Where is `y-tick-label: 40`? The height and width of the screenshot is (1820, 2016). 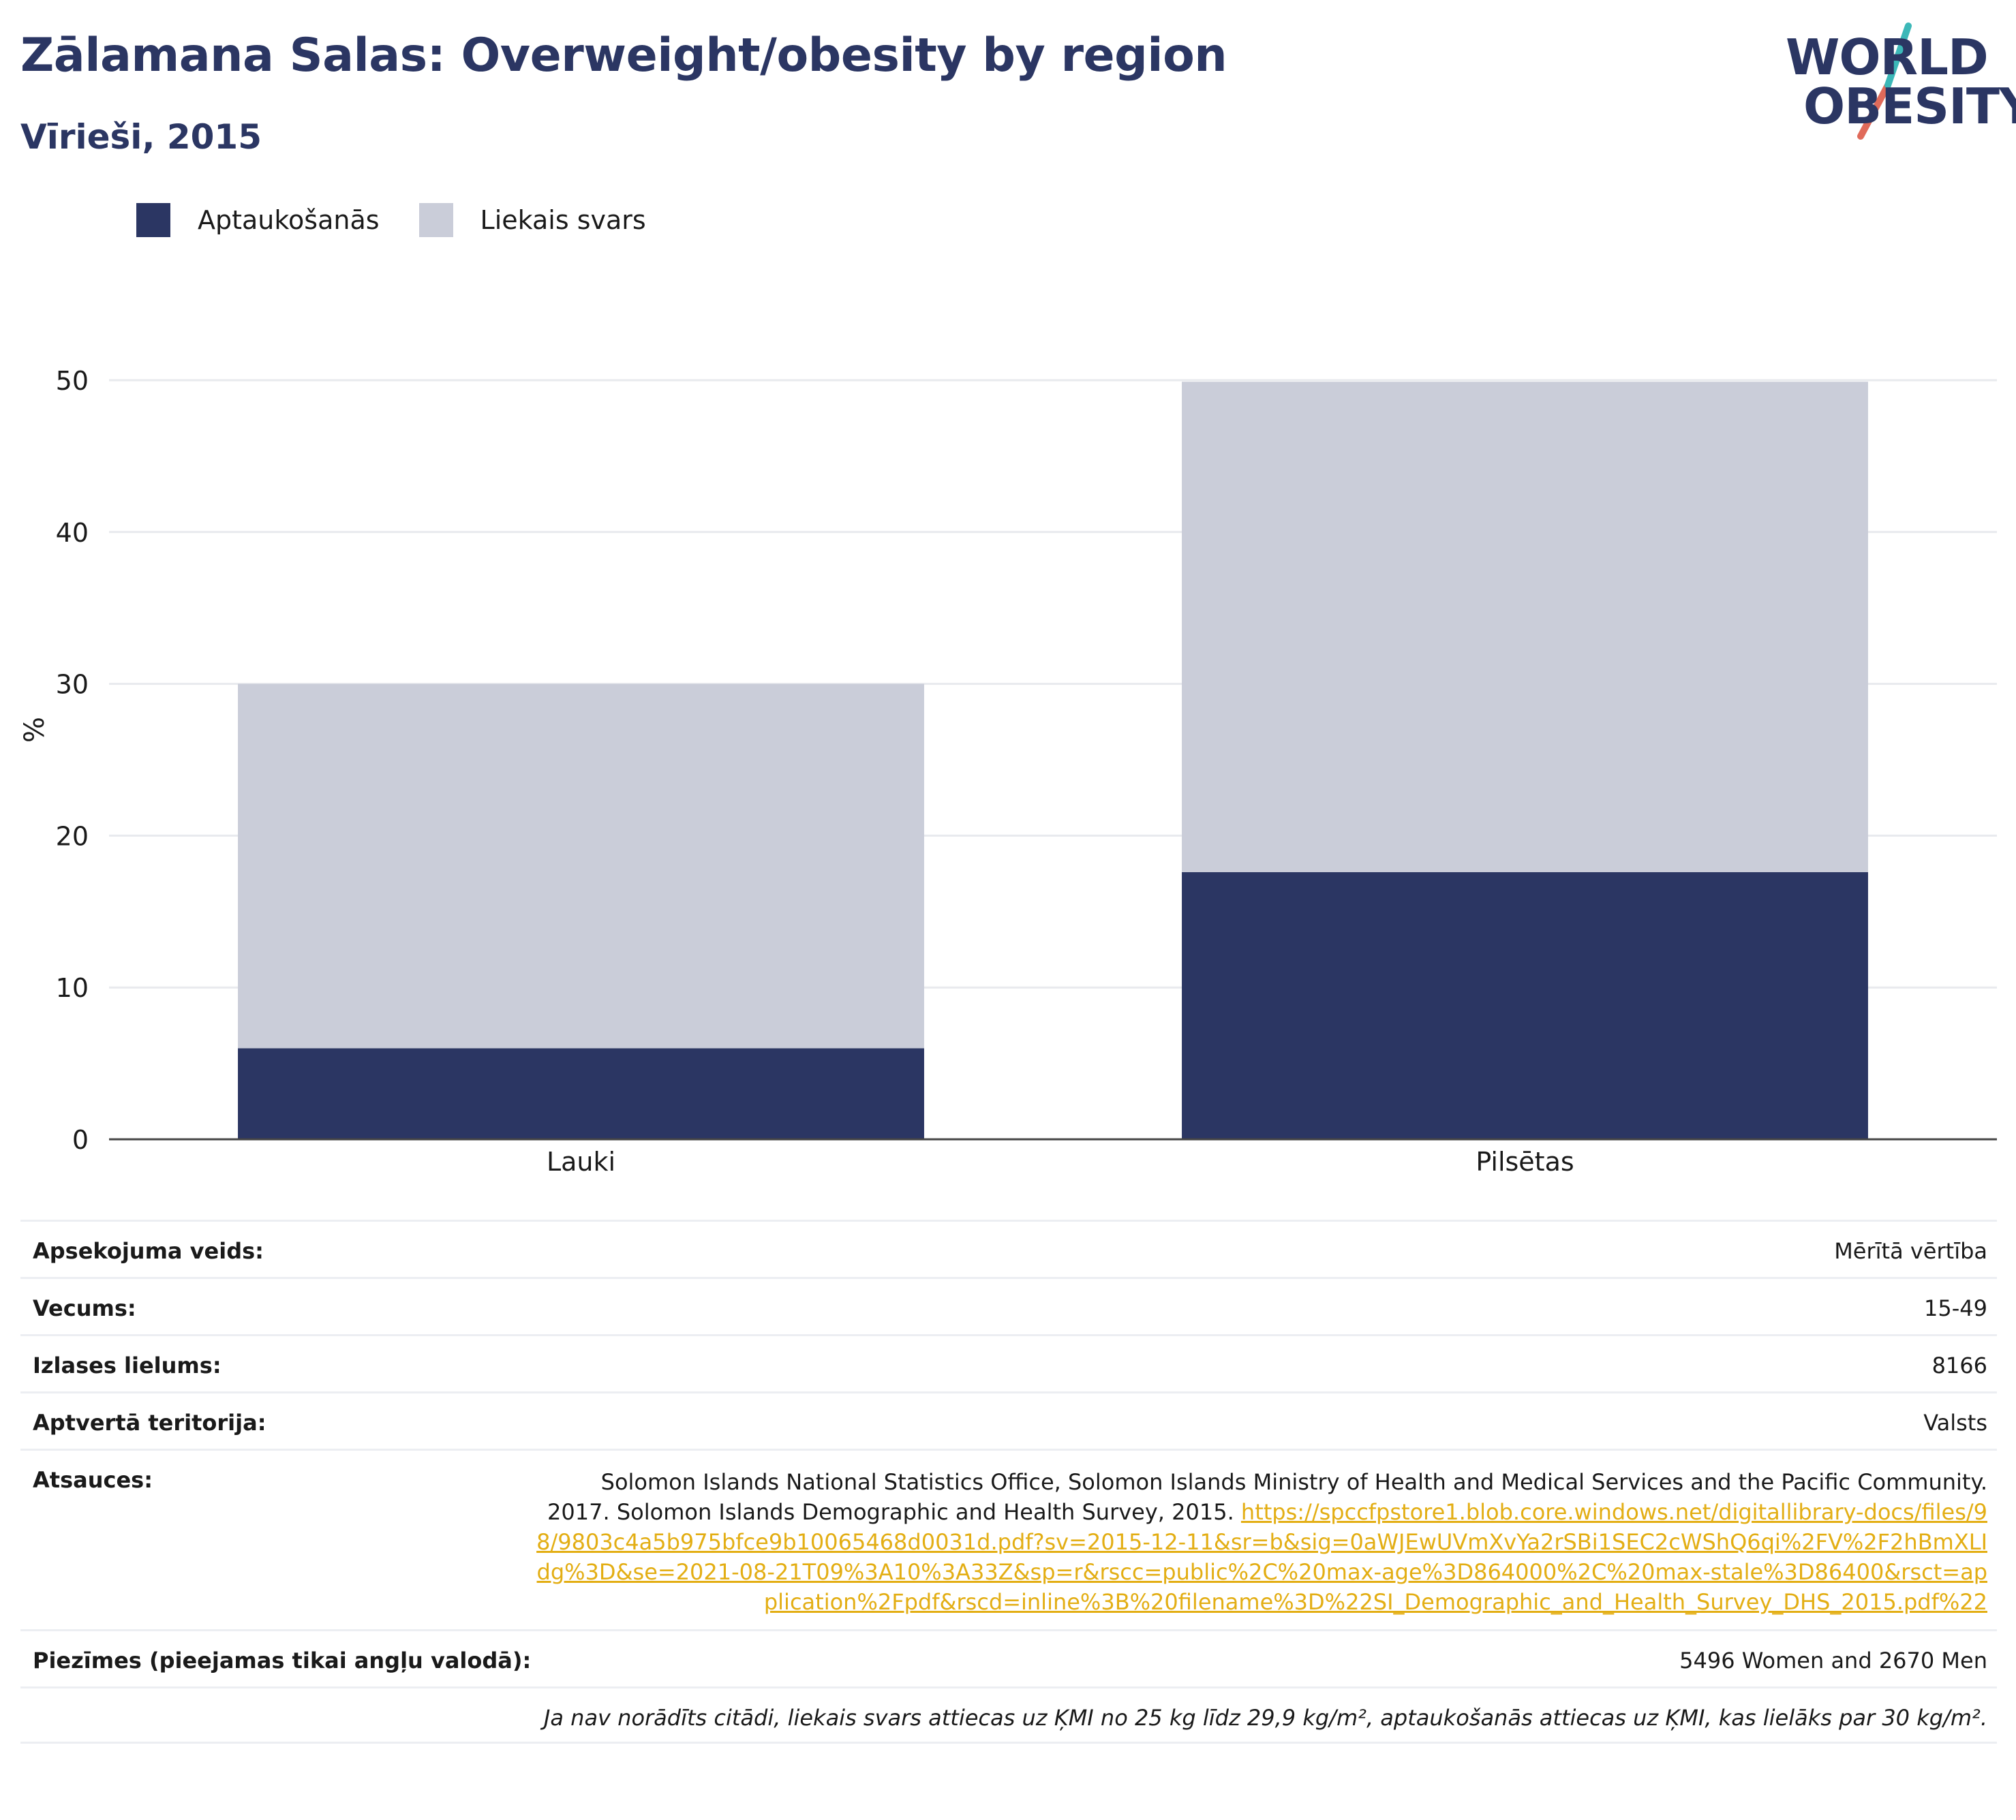 y-tick-label: 40 is located at coordinates (72, 533).